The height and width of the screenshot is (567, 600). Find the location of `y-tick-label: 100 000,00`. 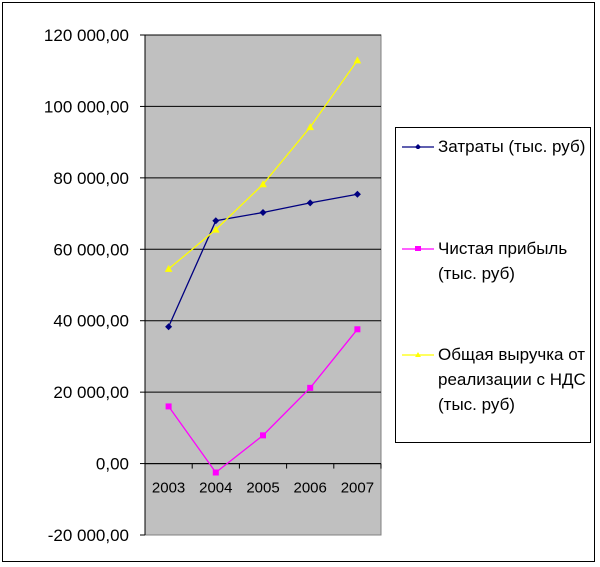

y-tick-label: 100 000,00 is located at coordinates (86, 106).